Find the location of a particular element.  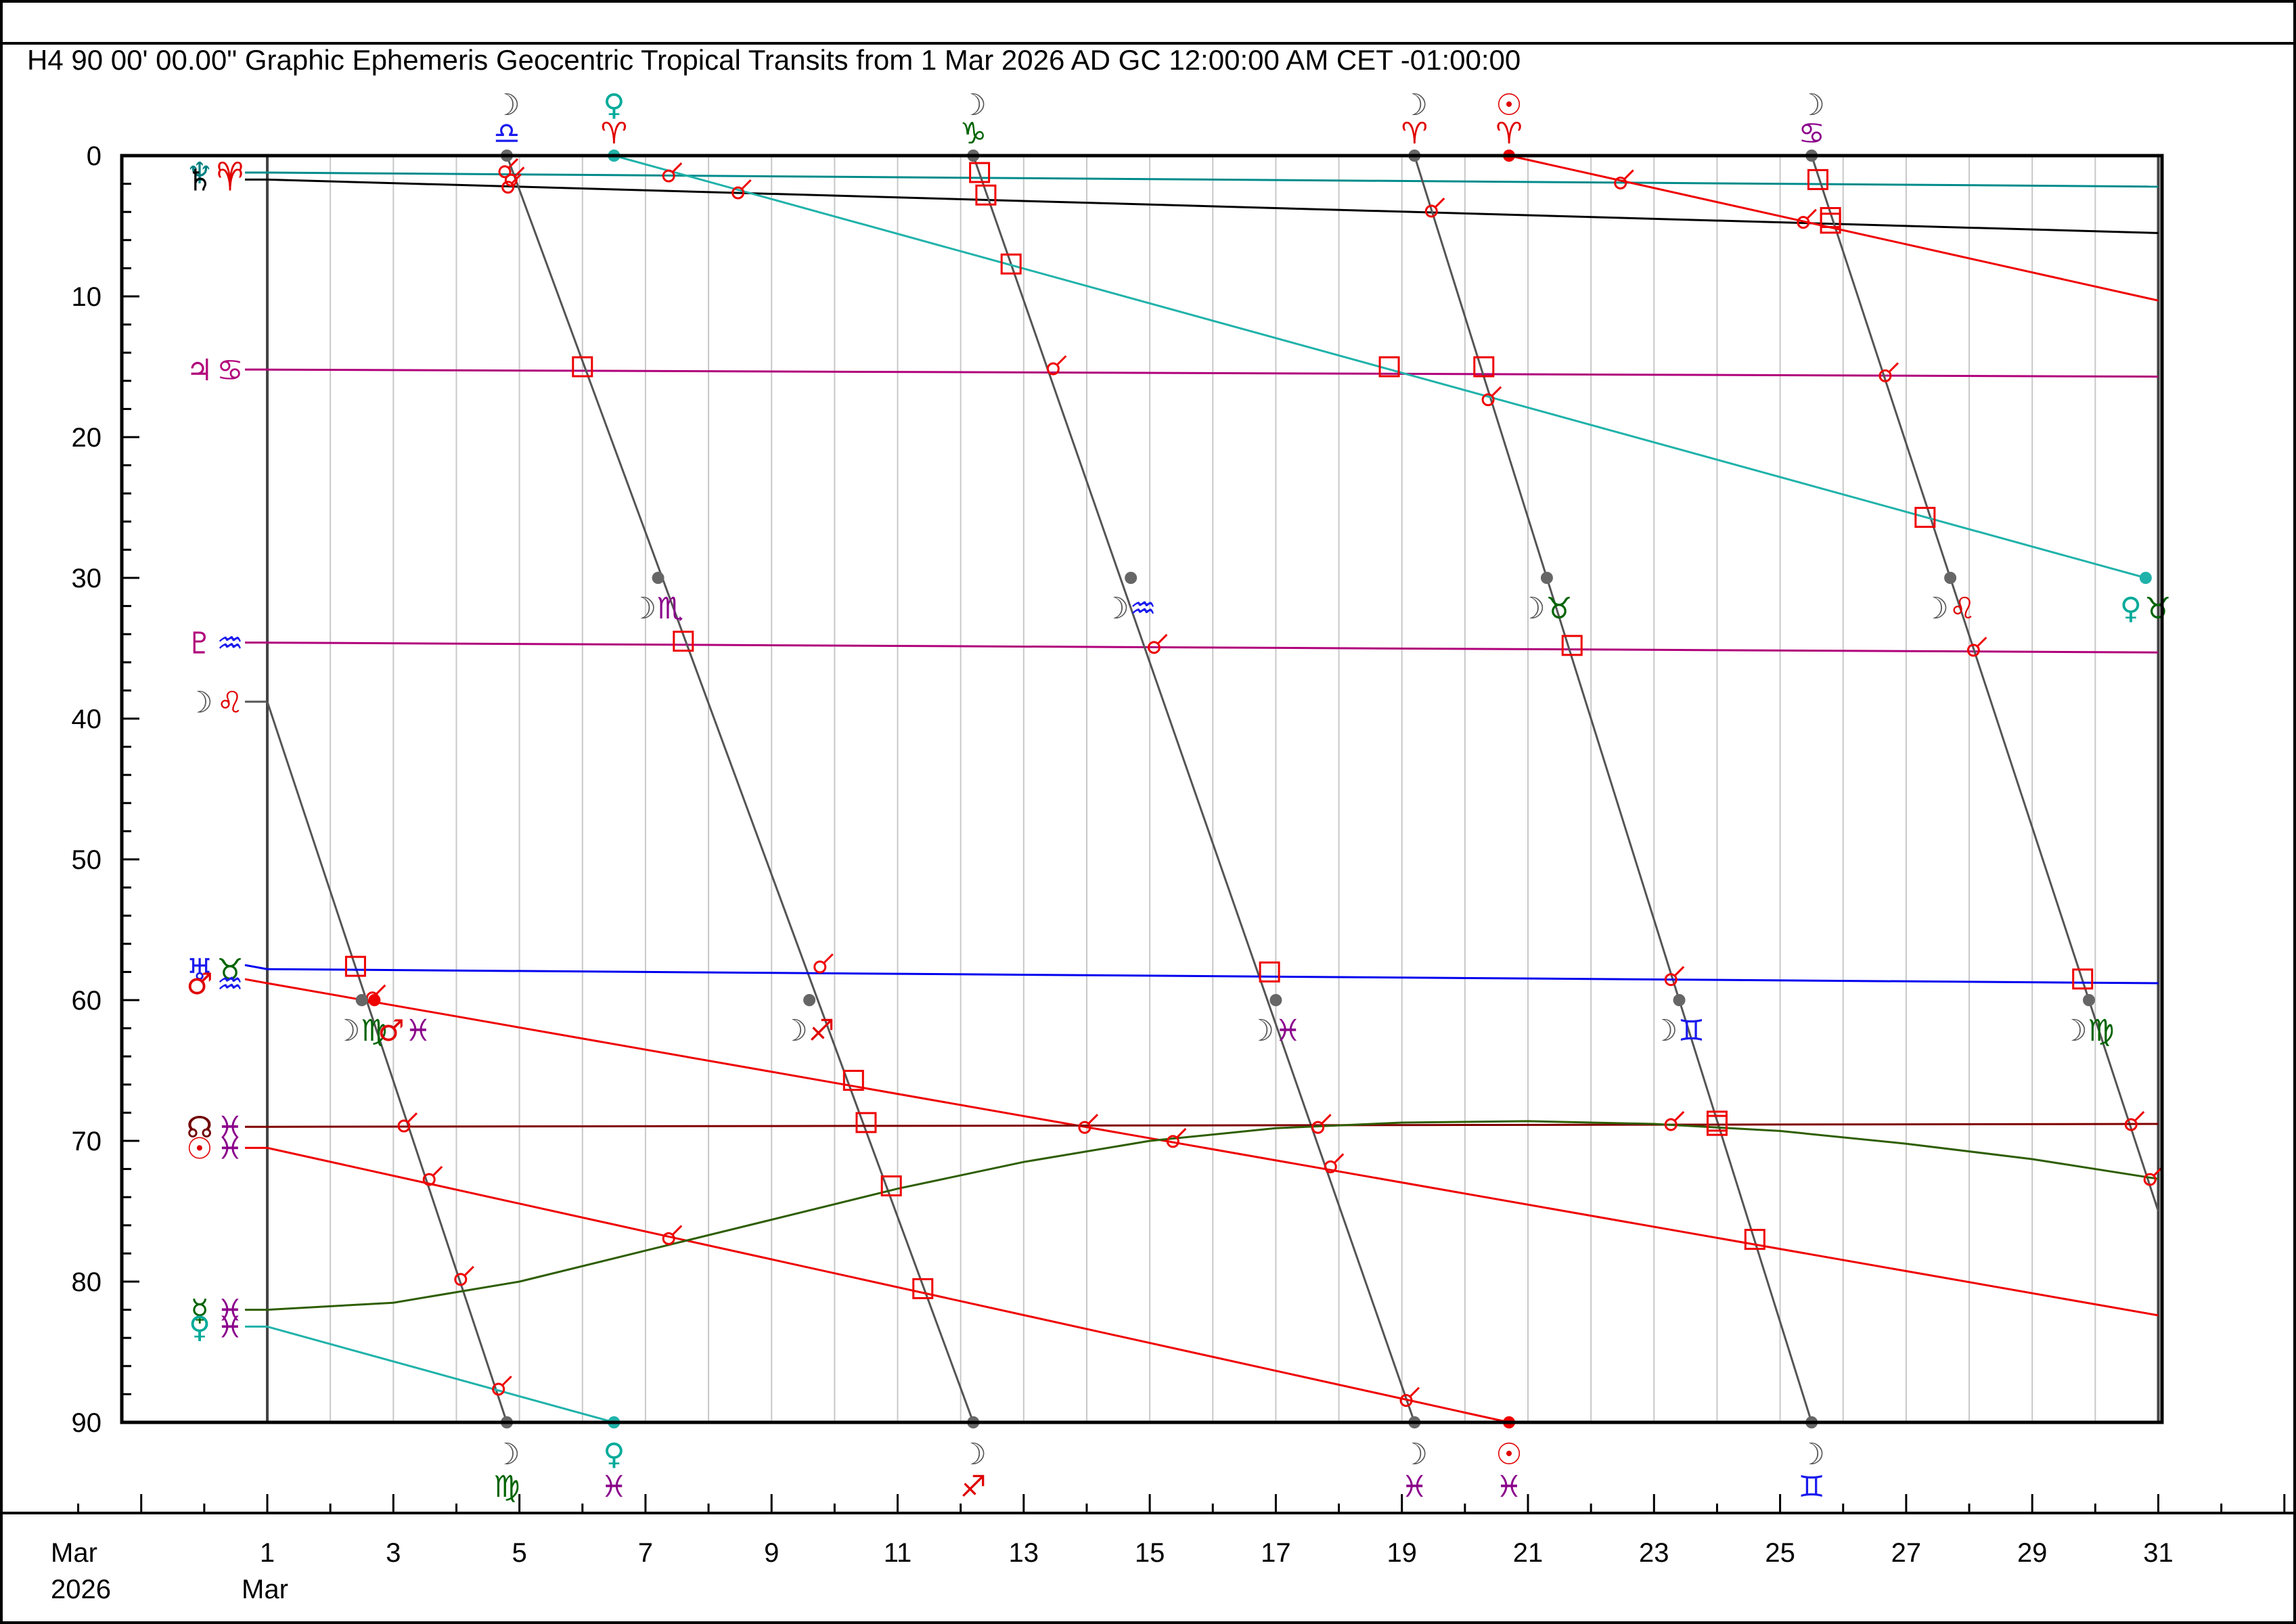

sign-change-sign: ♊ is located at coordinates (1811, 1487).